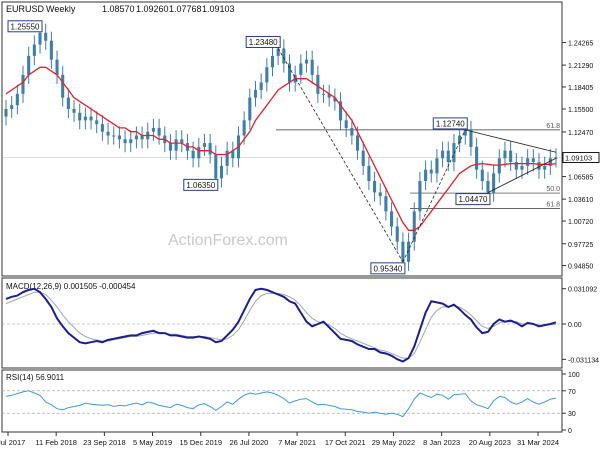 This screenshot has height=455, width=600. Describe the element at coordinates (56, 442) in the screenshot. I see `x-tick-label: 11 Feb 2018` at that location.